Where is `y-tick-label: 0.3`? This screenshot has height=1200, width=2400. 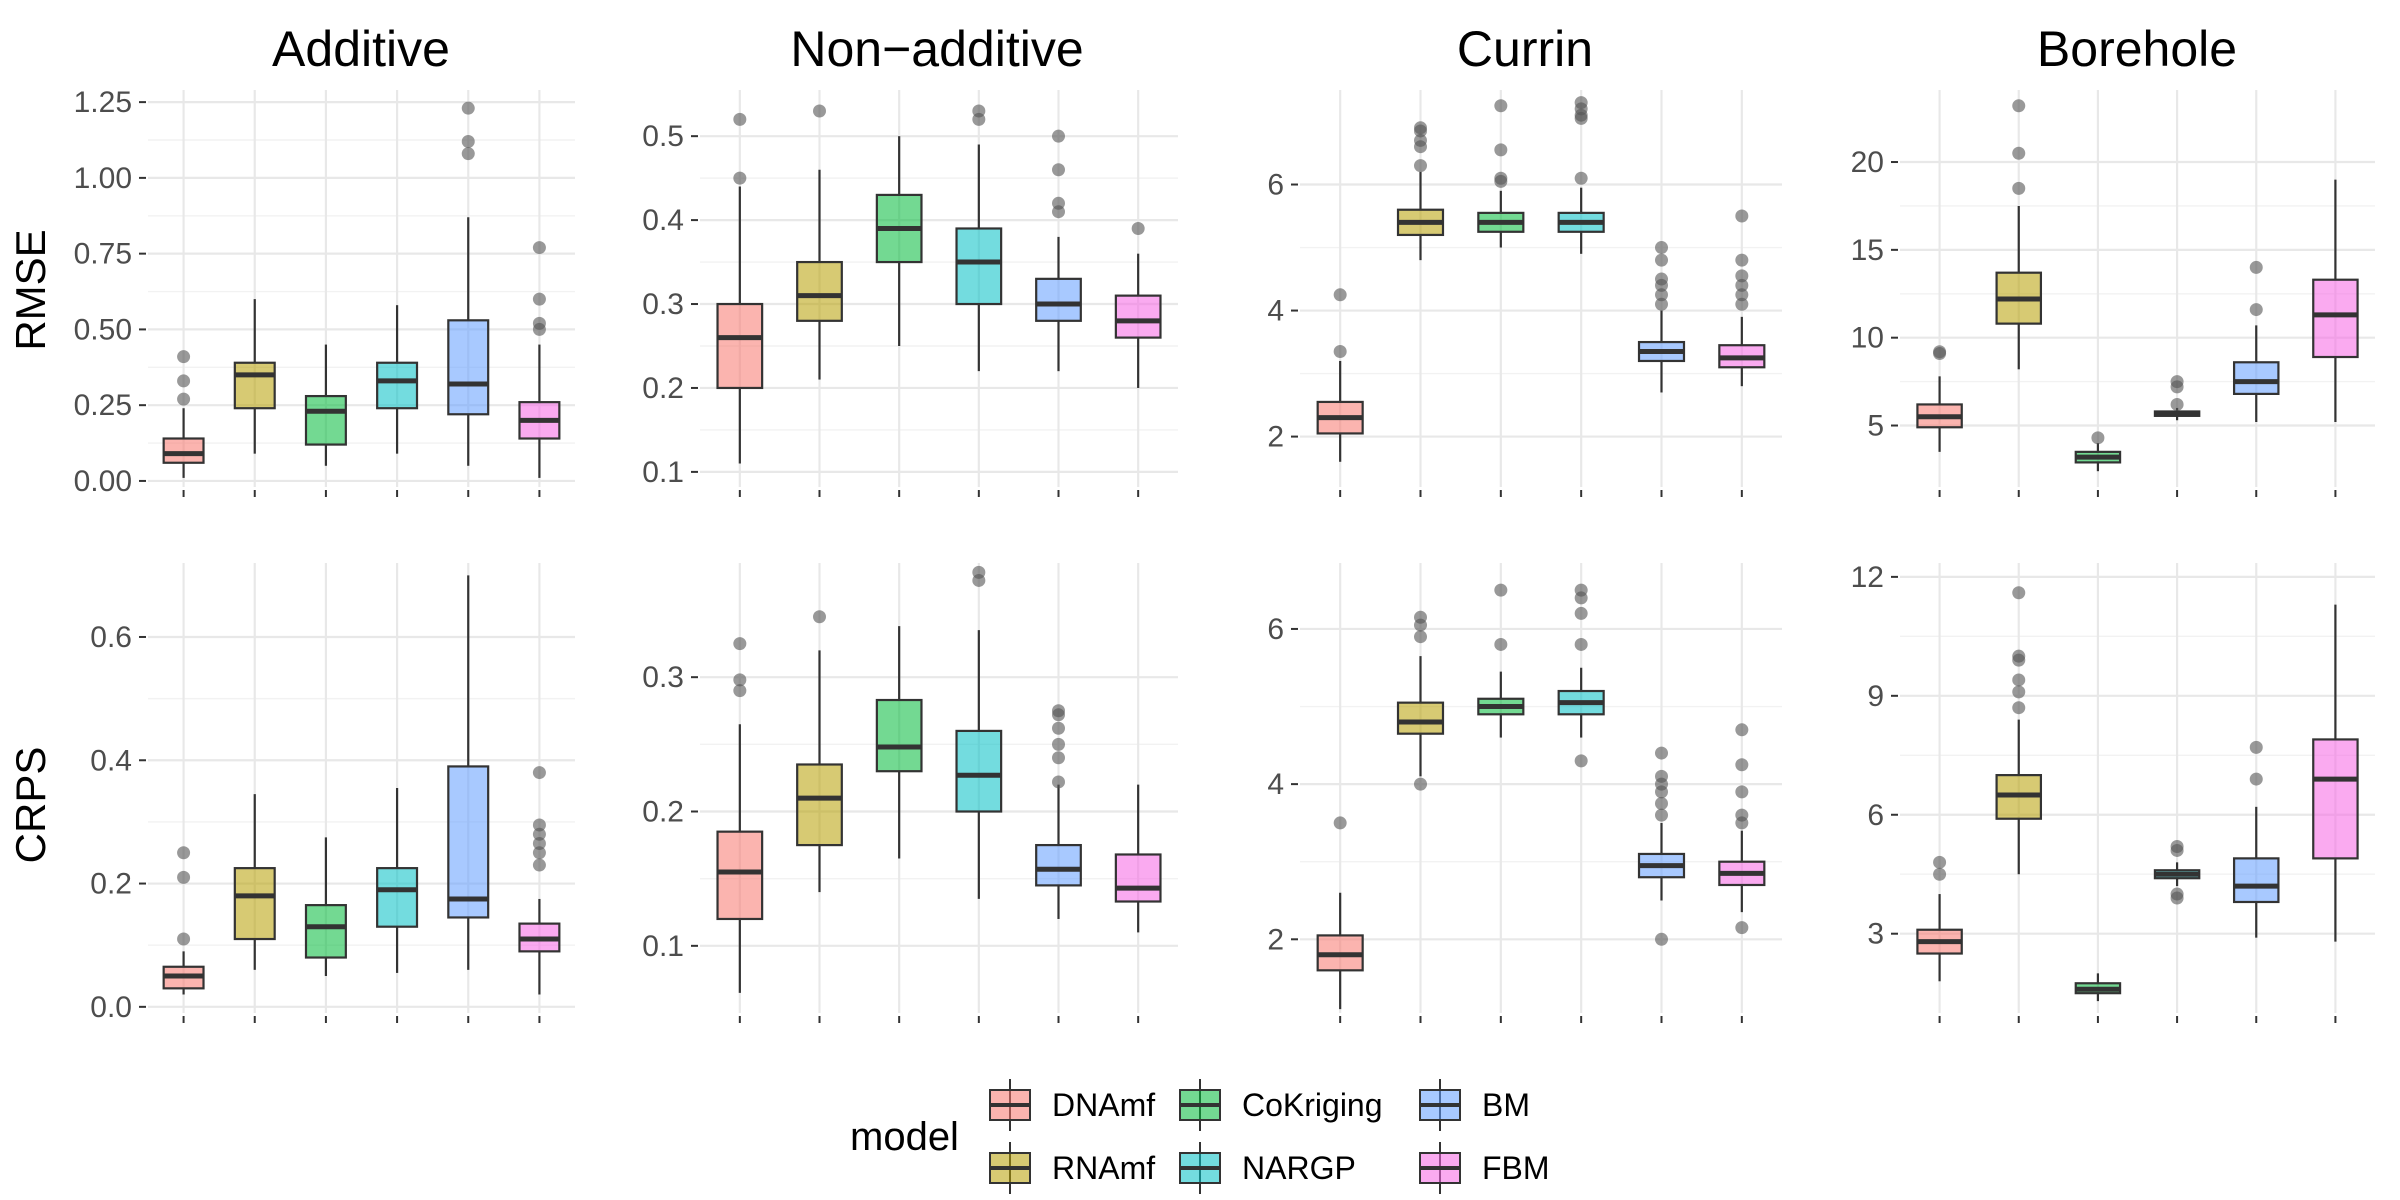 y-tick-label: 0.3 is located at coordinates (663, 304).